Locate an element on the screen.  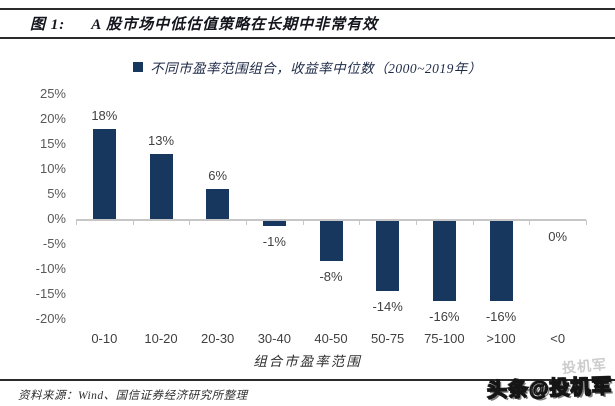
y-tick-label: 10% is located at coordinates (52, 168).